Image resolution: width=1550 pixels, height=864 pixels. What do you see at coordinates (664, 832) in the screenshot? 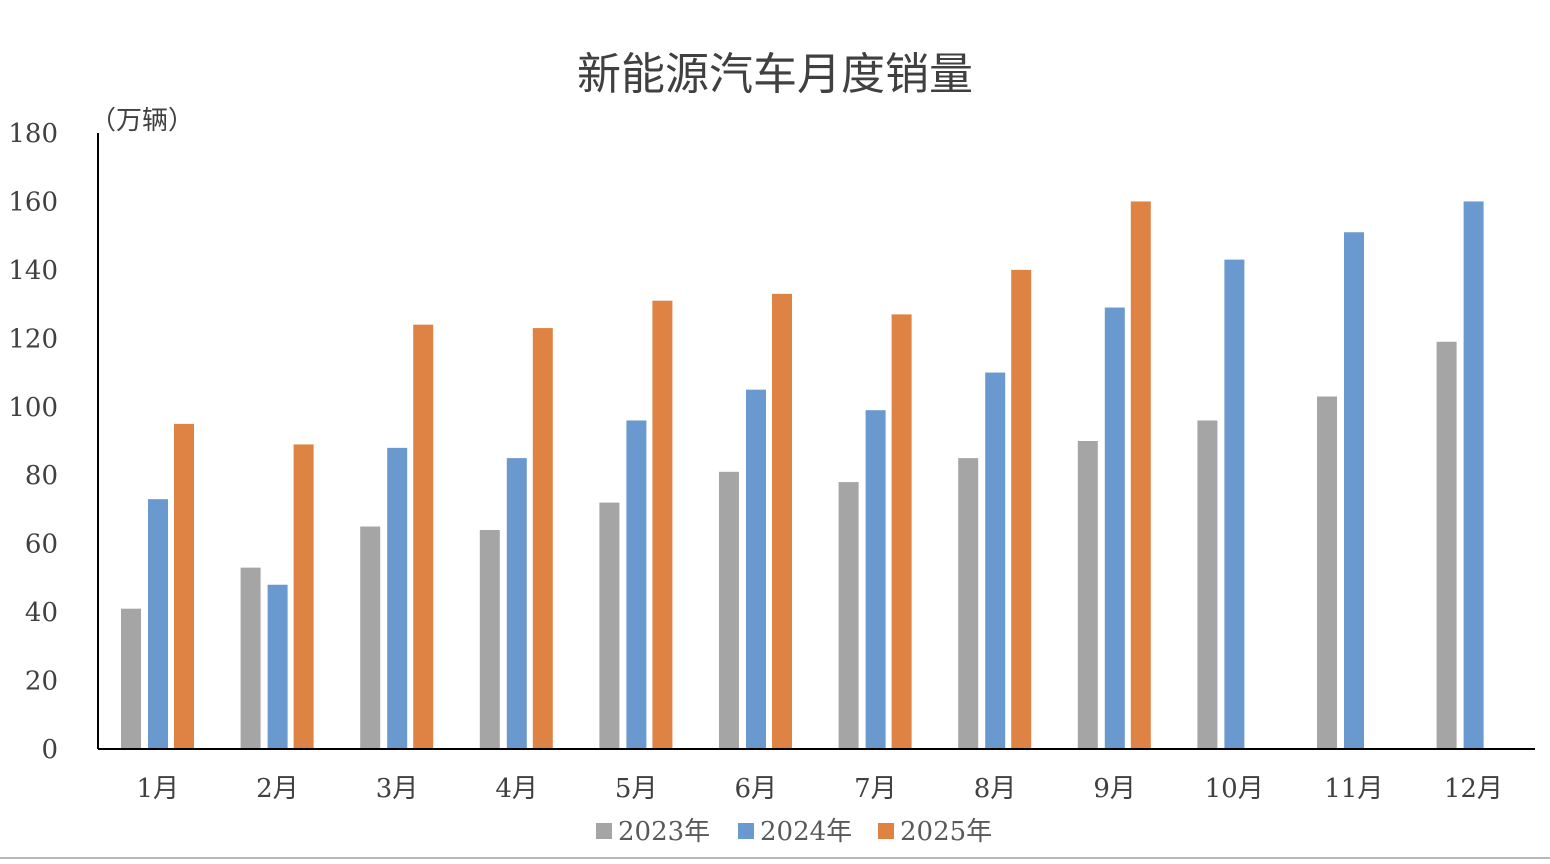
I see `legend-label-2023年: 2023年` at bounding box center [664, 832].